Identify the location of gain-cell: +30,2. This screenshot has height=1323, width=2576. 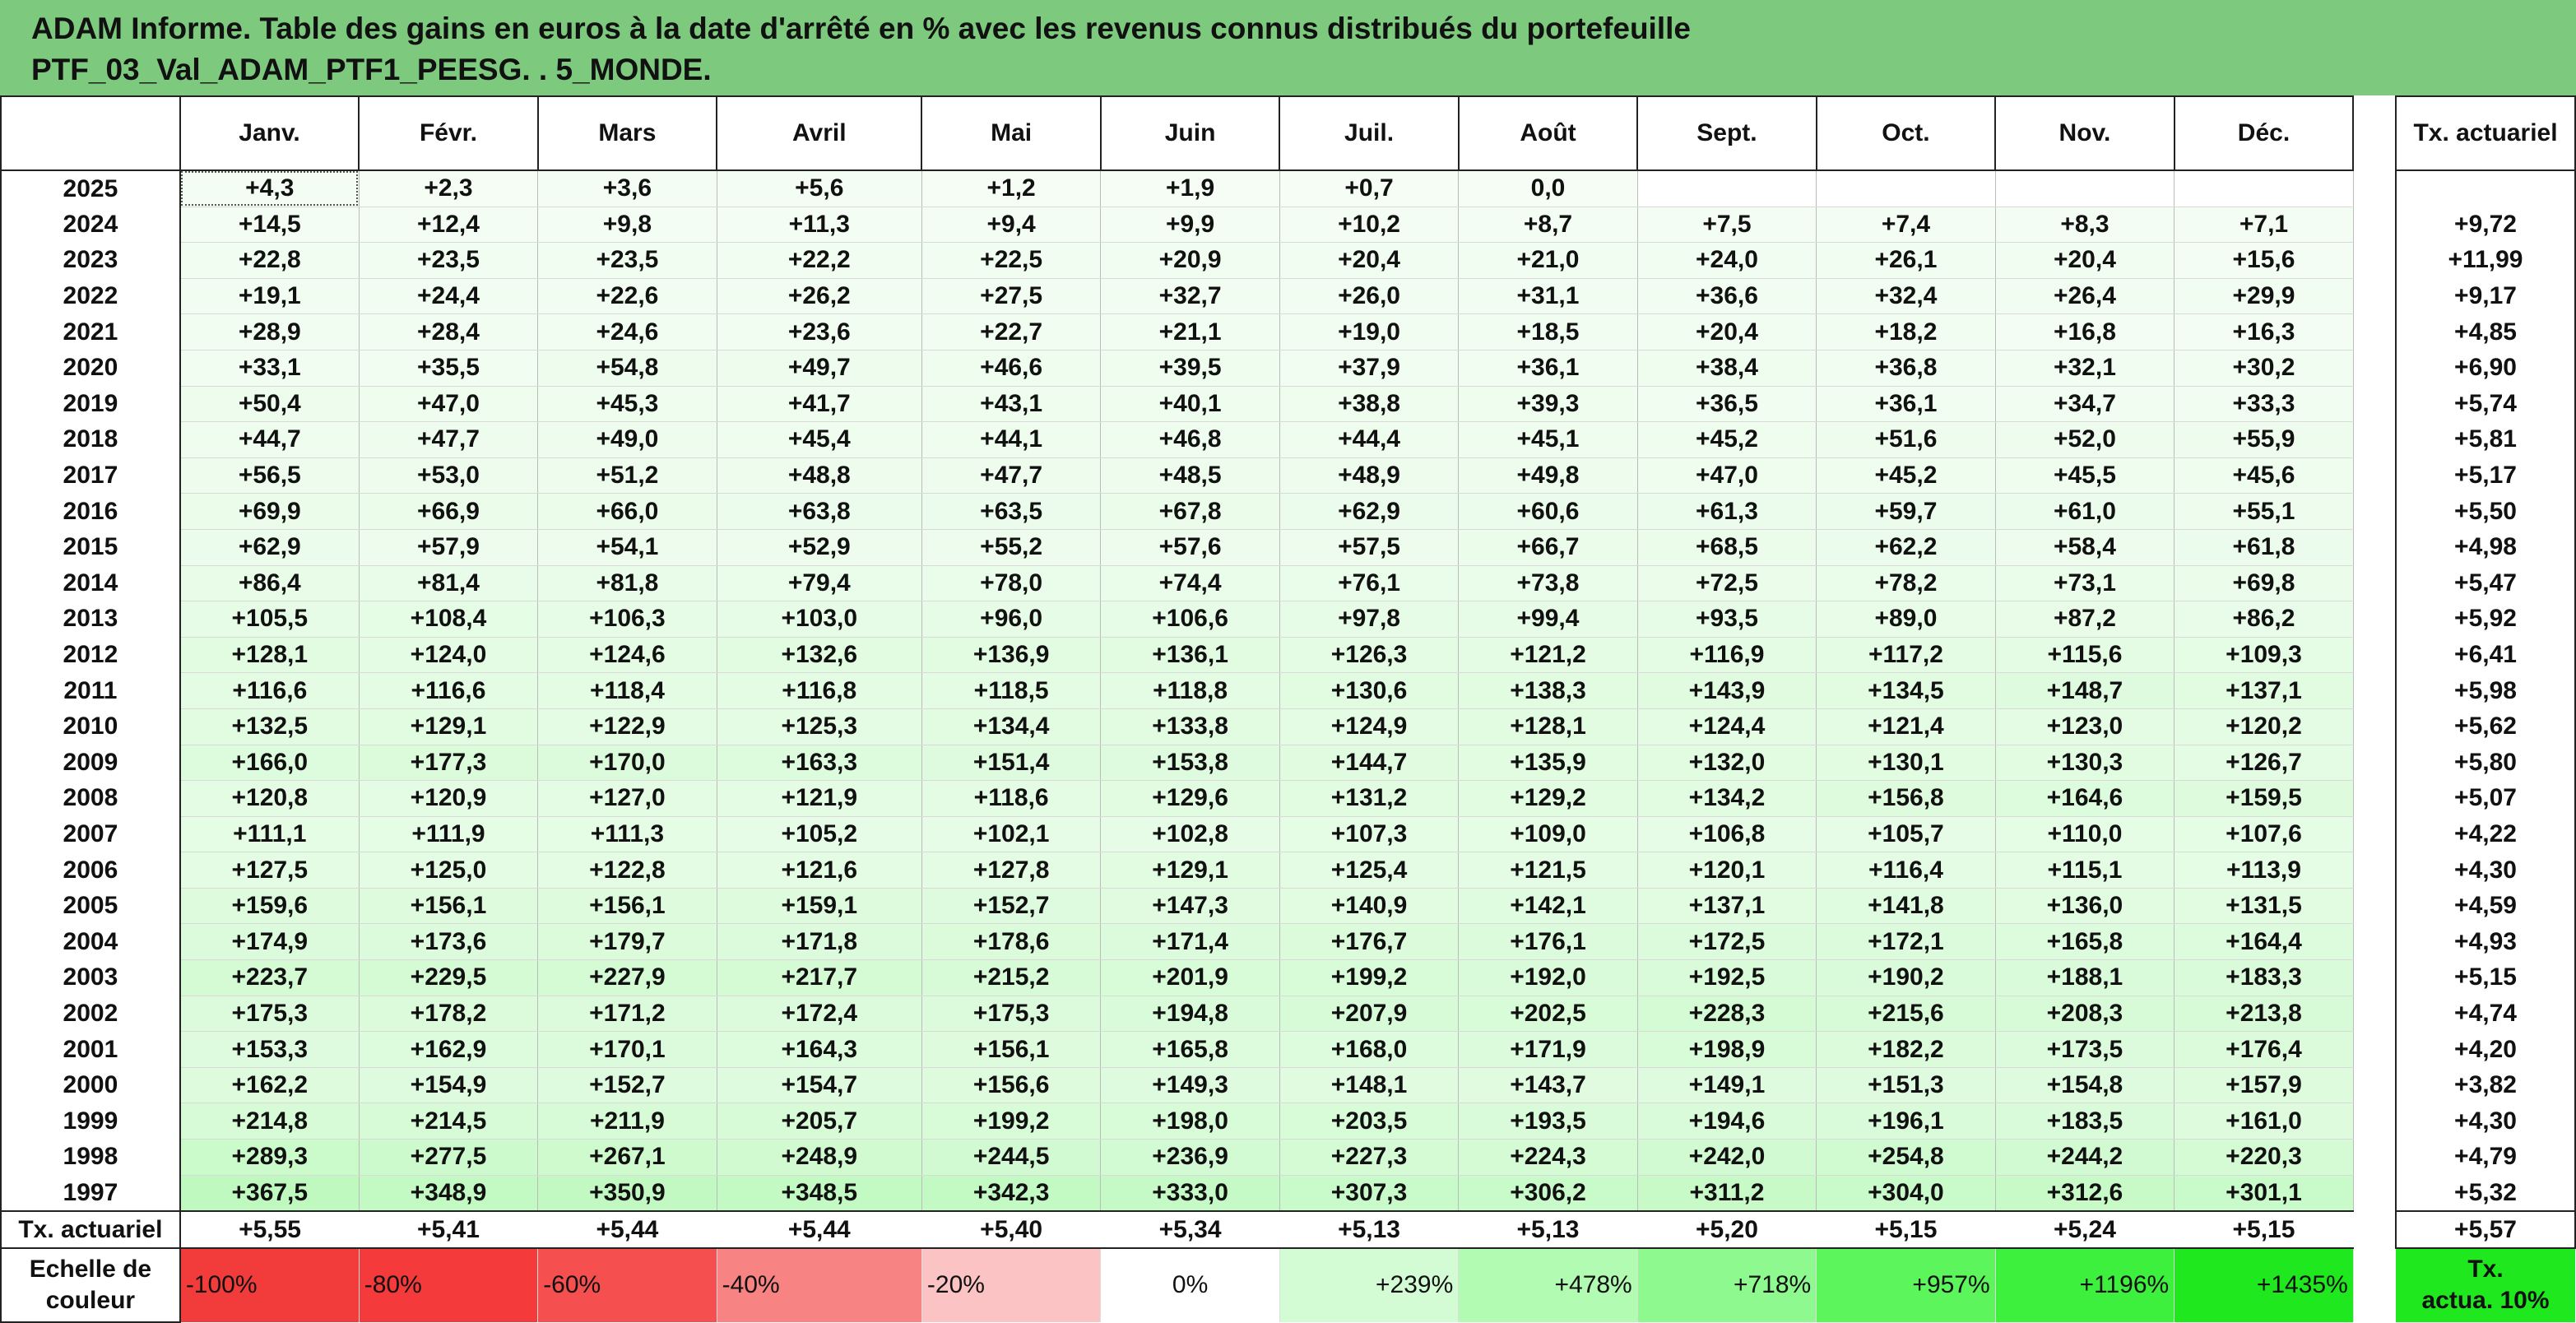
(2264, 368).